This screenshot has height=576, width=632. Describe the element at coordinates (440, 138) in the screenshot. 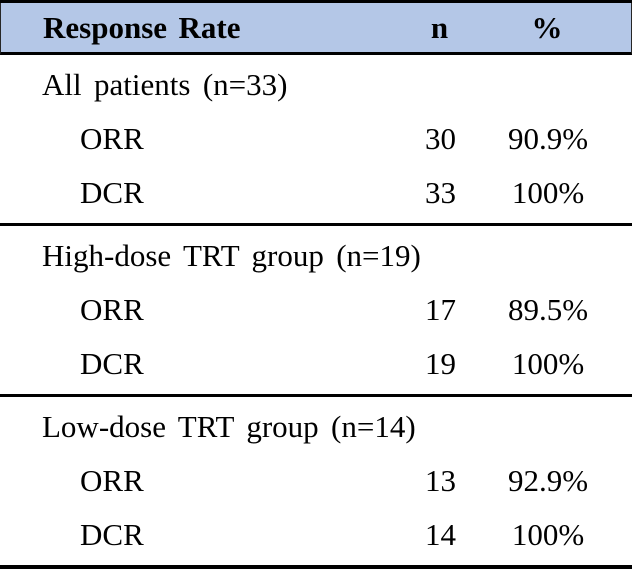

I see `n-cell: 30` at that location.